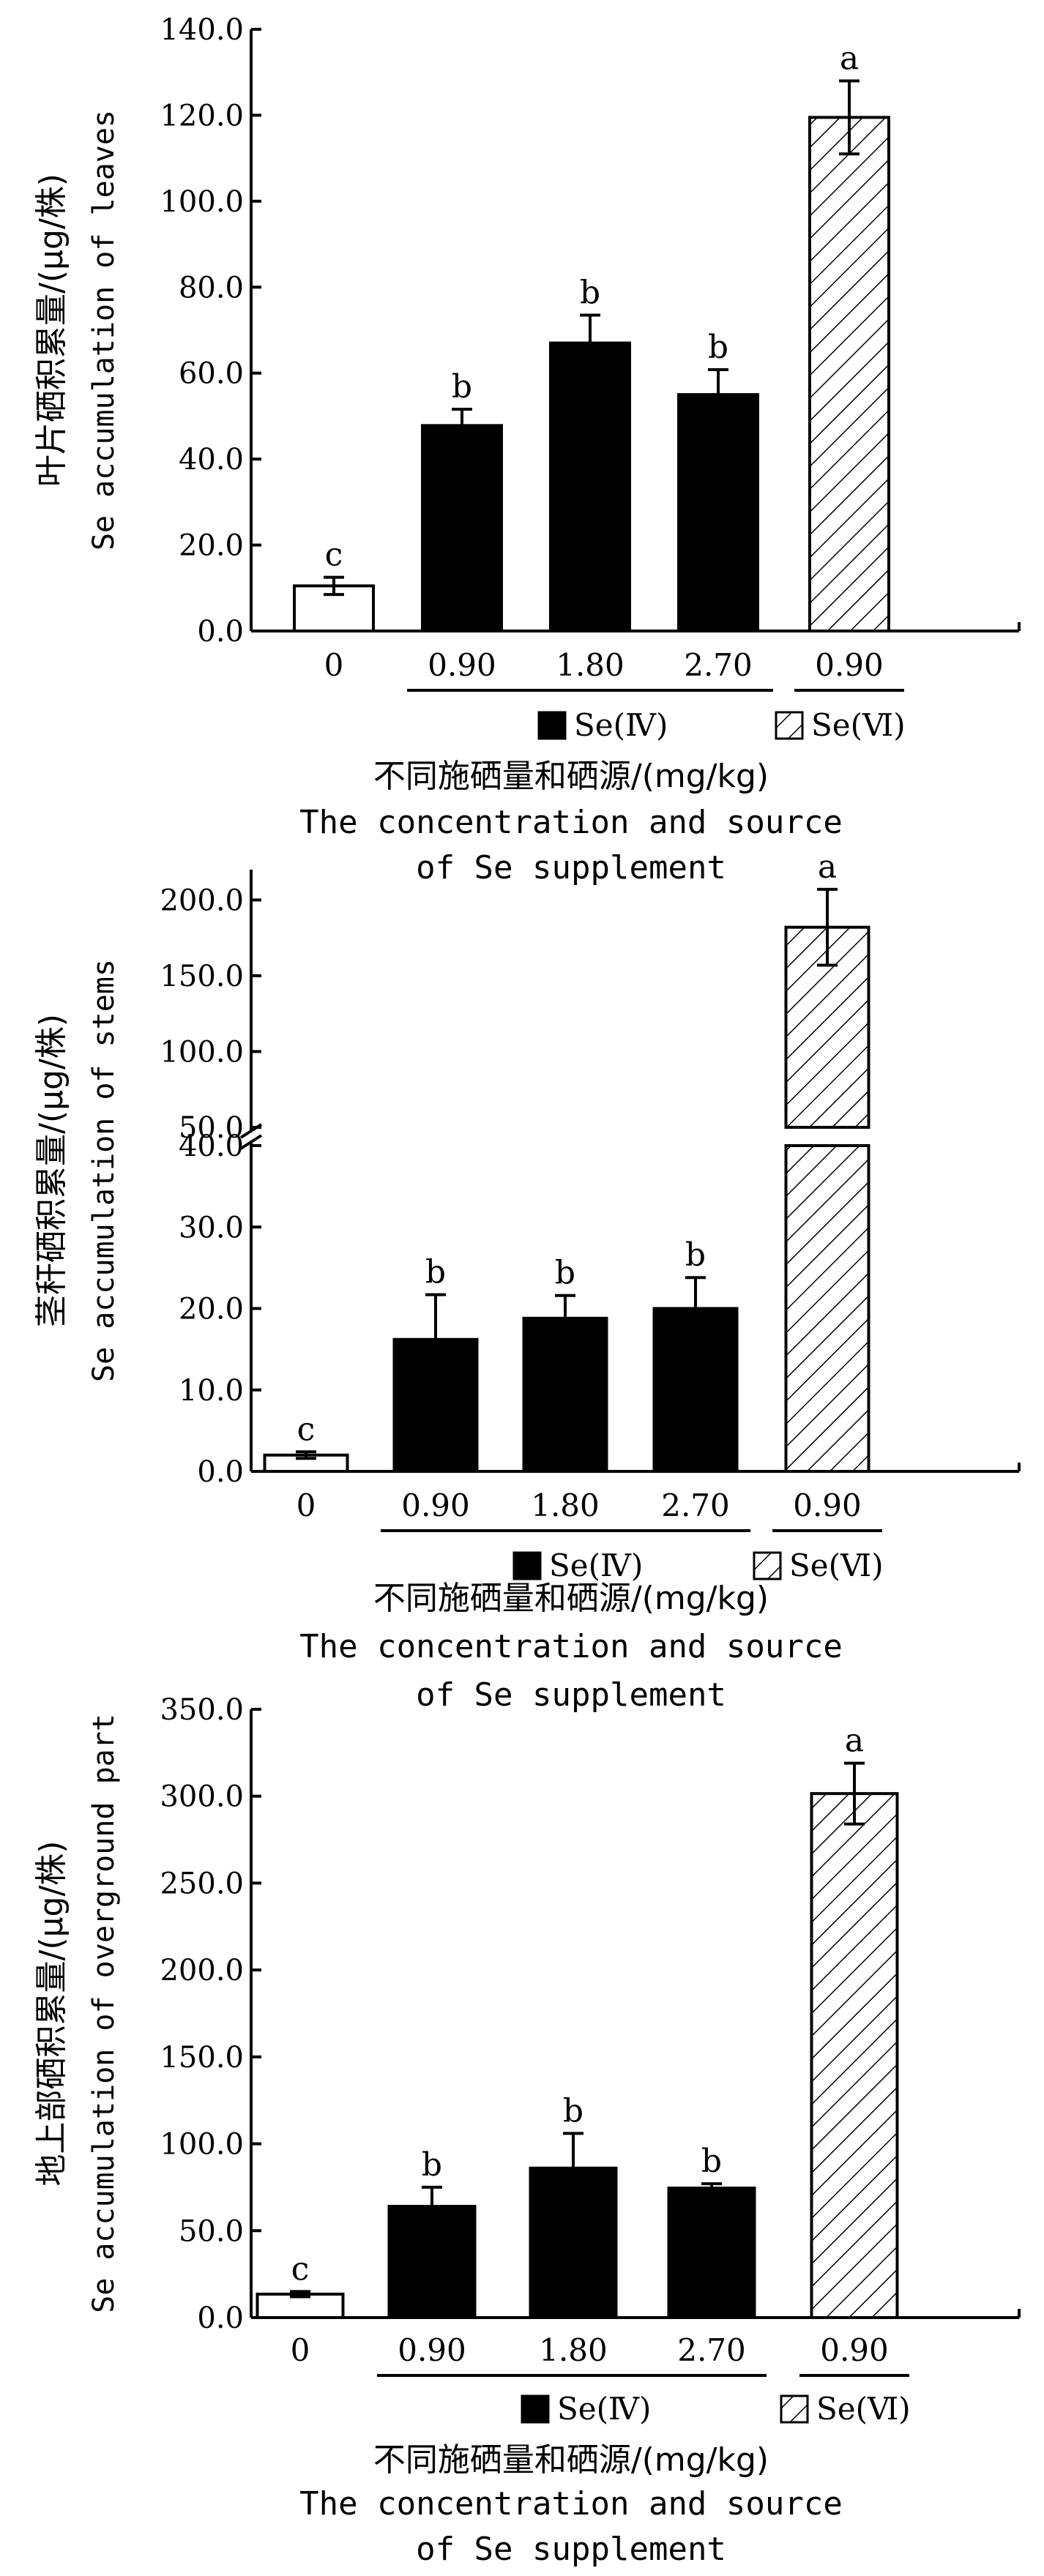 Image resolution: width=1044 pixels, height=2576 pixels. I want to click on y-tick-label: 140.0, so click(202, 30).